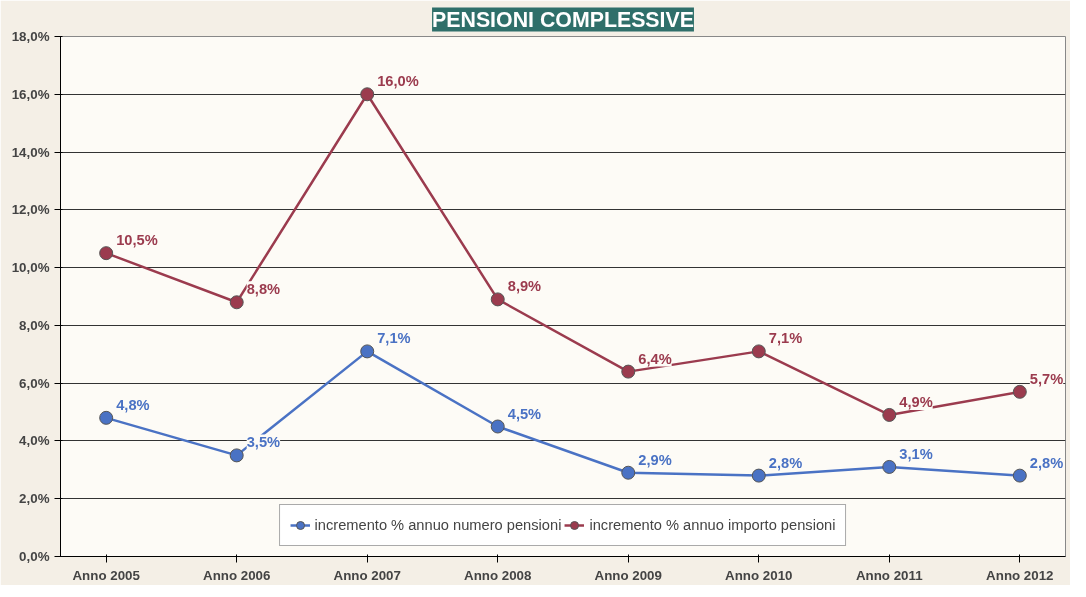 Image resolution: width=1086 pixels, height=597 pixels. Describe the element at coordinates (1020, 575) in the screenshot. I see `x-tick-label: Anno 2012` at that location.